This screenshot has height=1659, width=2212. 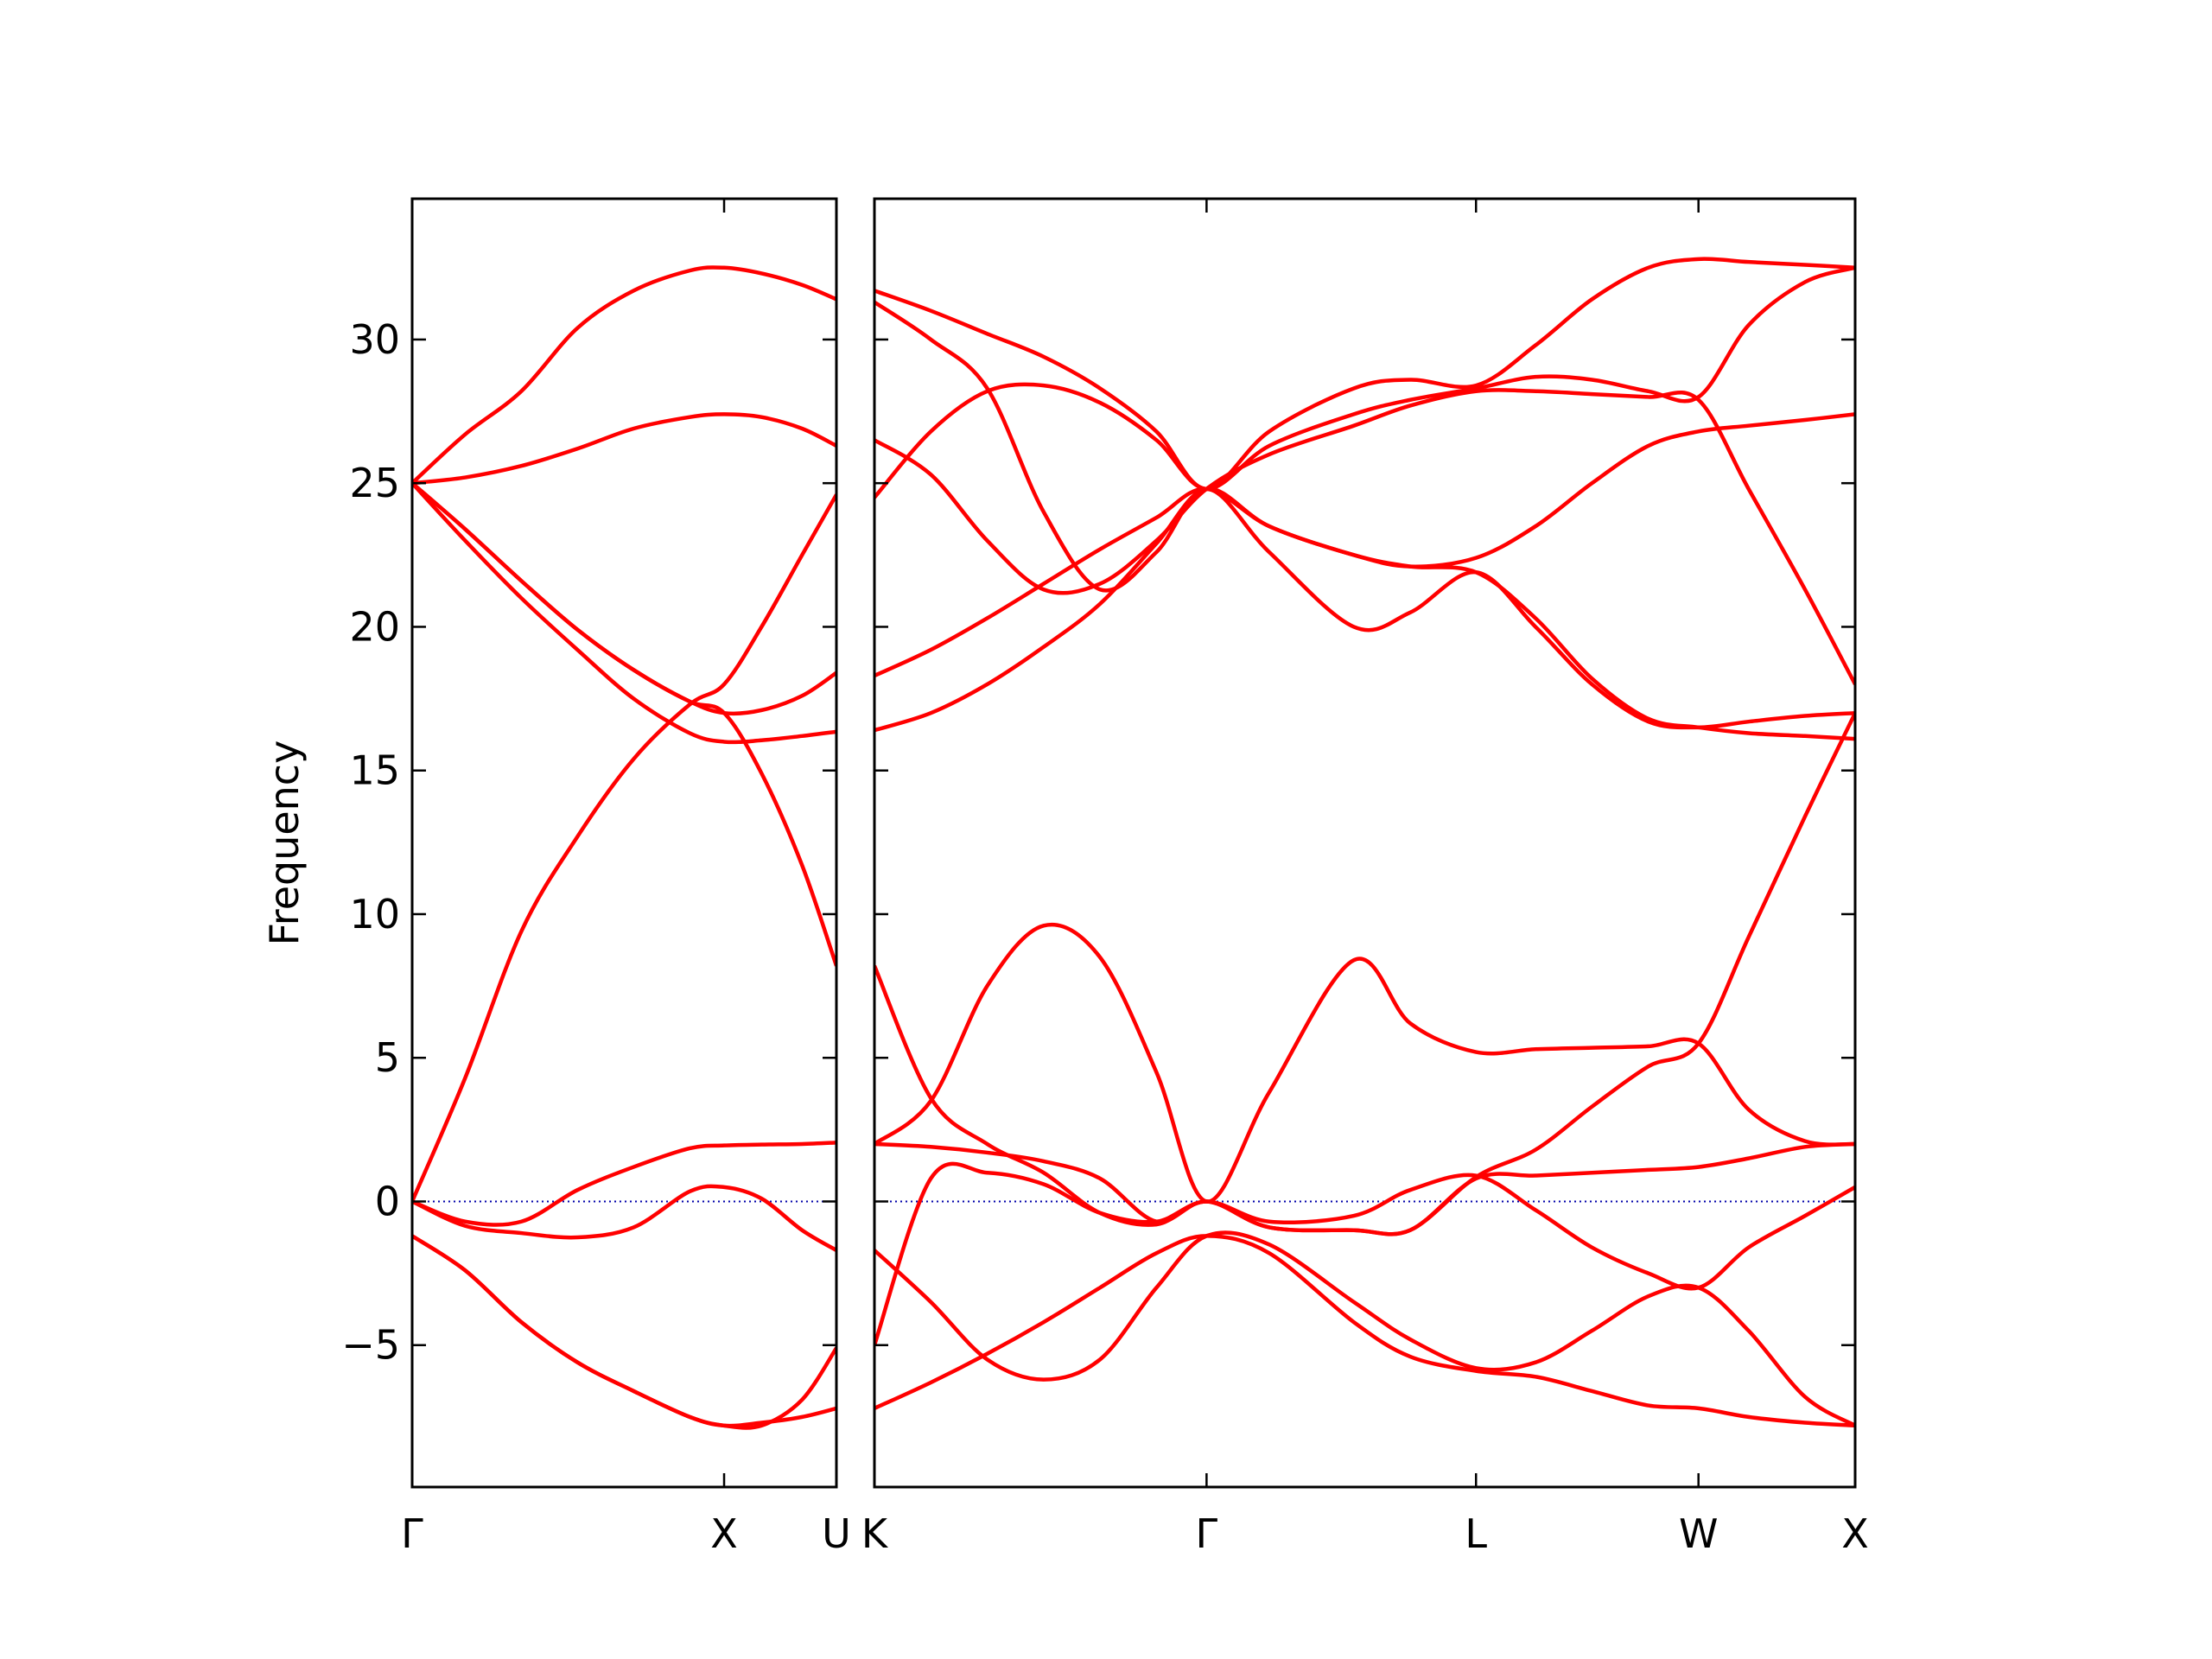 What do you see at coordinates (875, 1533) in the screenshot?
I see `x-tick-label: K` at bounding box center [875, 1533].